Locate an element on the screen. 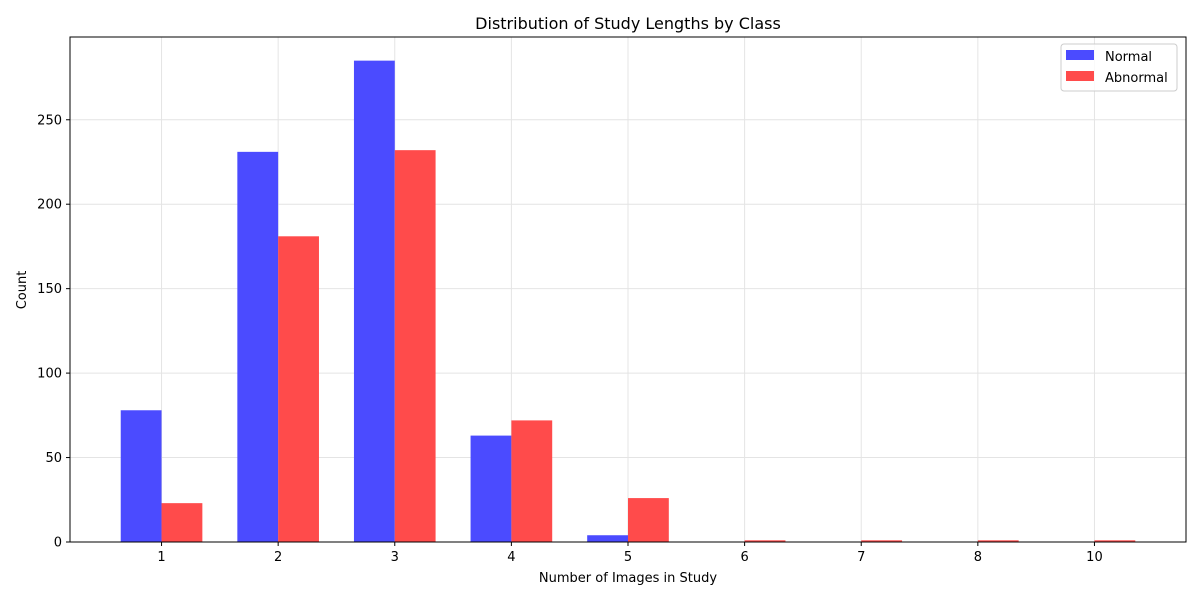 Image resolution: width=1200 pixels, height=600 pixels. y-axis: 0 50 100 150 200 250 is located at coordinates (53, 332).